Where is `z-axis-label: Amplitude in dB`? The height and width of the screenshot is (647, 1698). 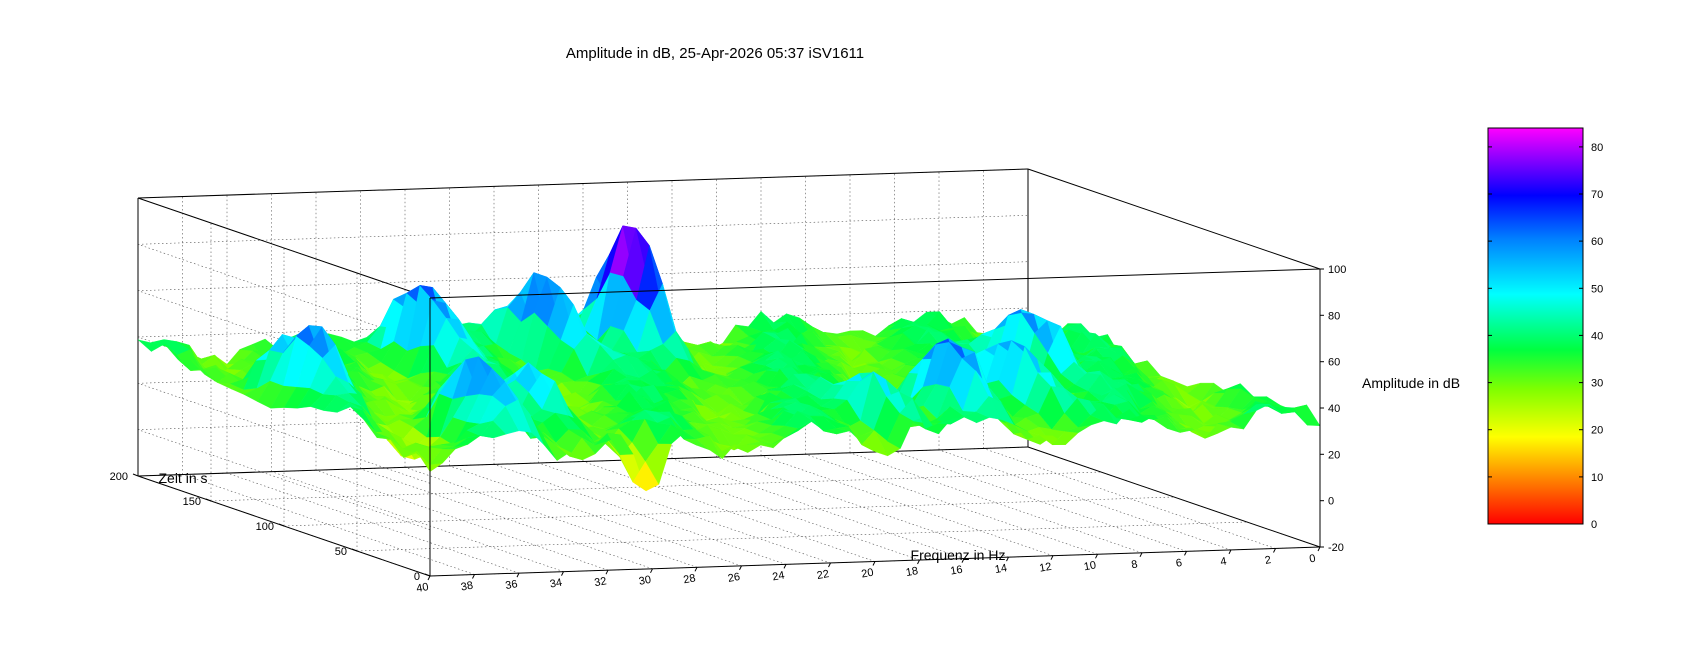
z-axis-label: Amplitude in dB is located at coordinates (1411, 383).